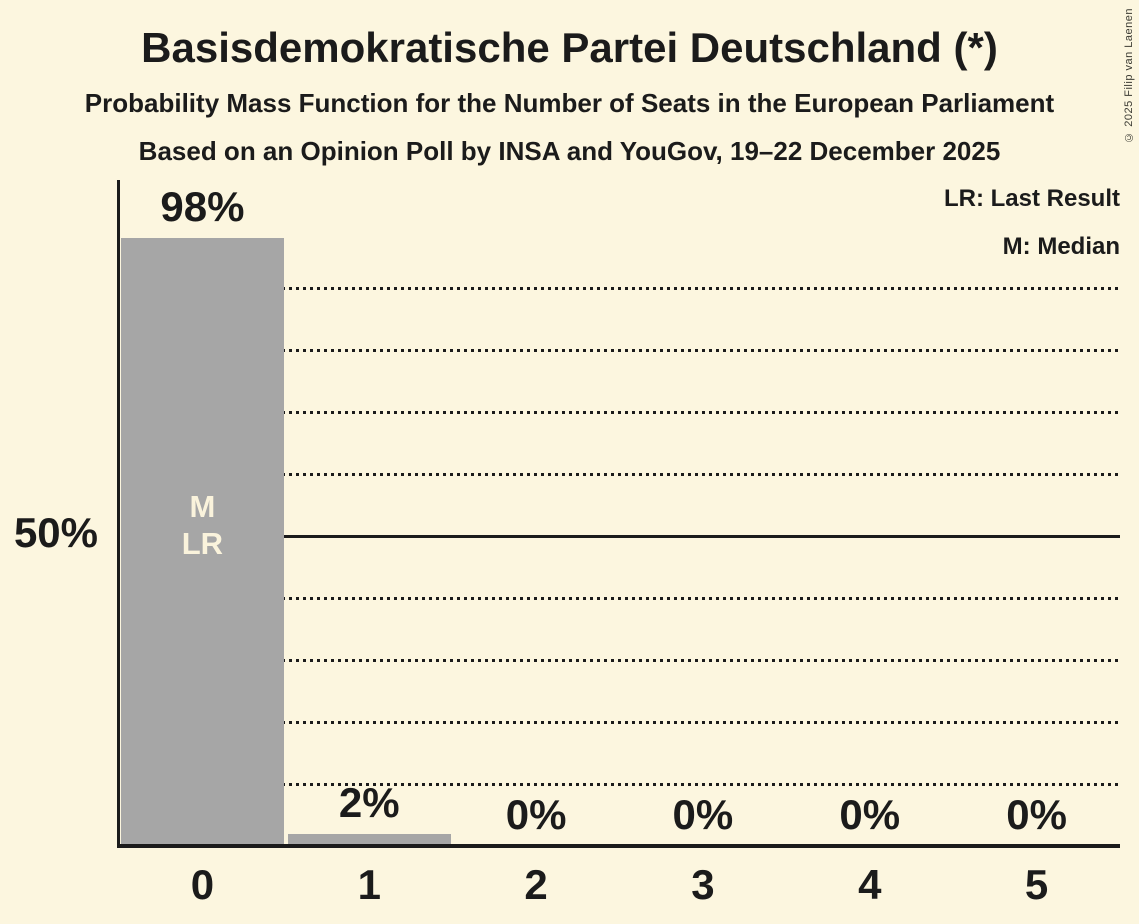  What do you see at coordinates (620, 474) in the screenshot?
I see `gridline-60pct` at bounding box center [620, 474].